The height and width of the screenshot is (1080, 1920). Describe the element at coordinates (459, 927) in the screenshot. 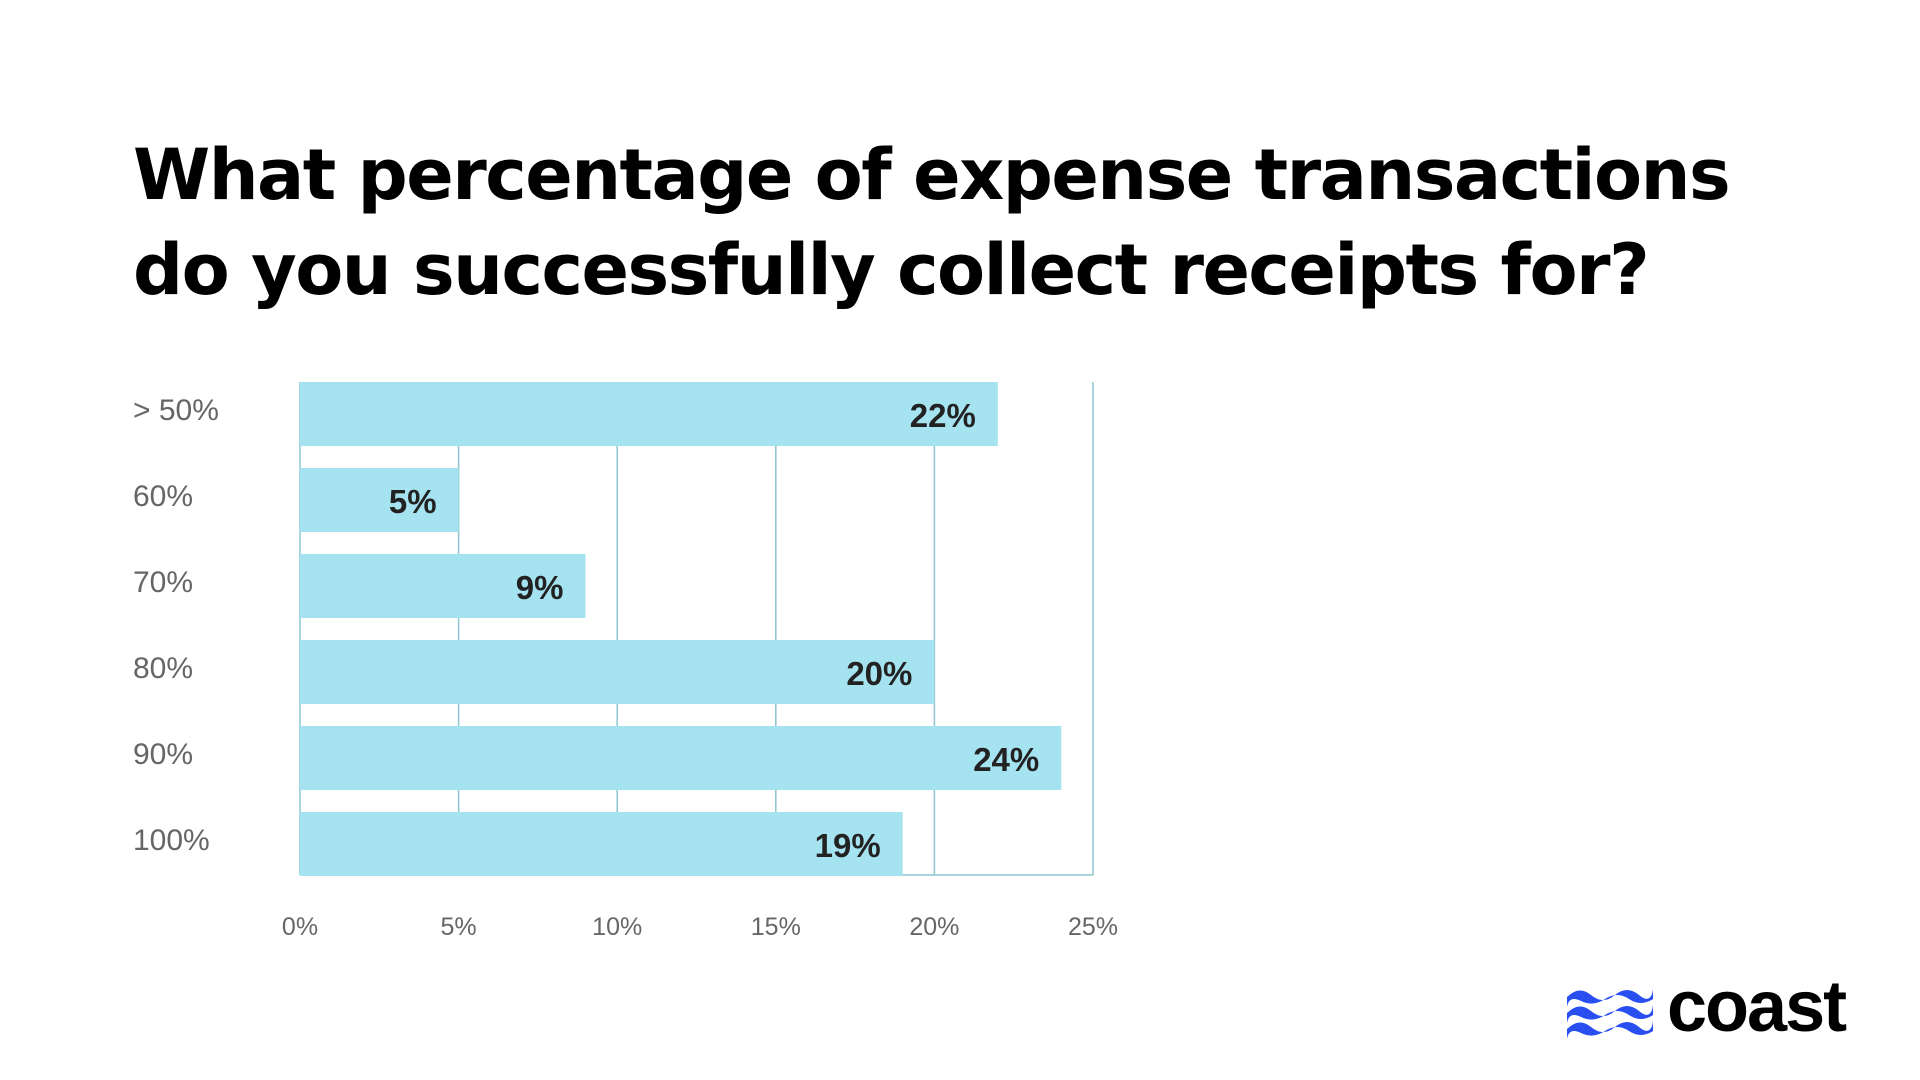

I see `x-tick-label: 5%` at that location.